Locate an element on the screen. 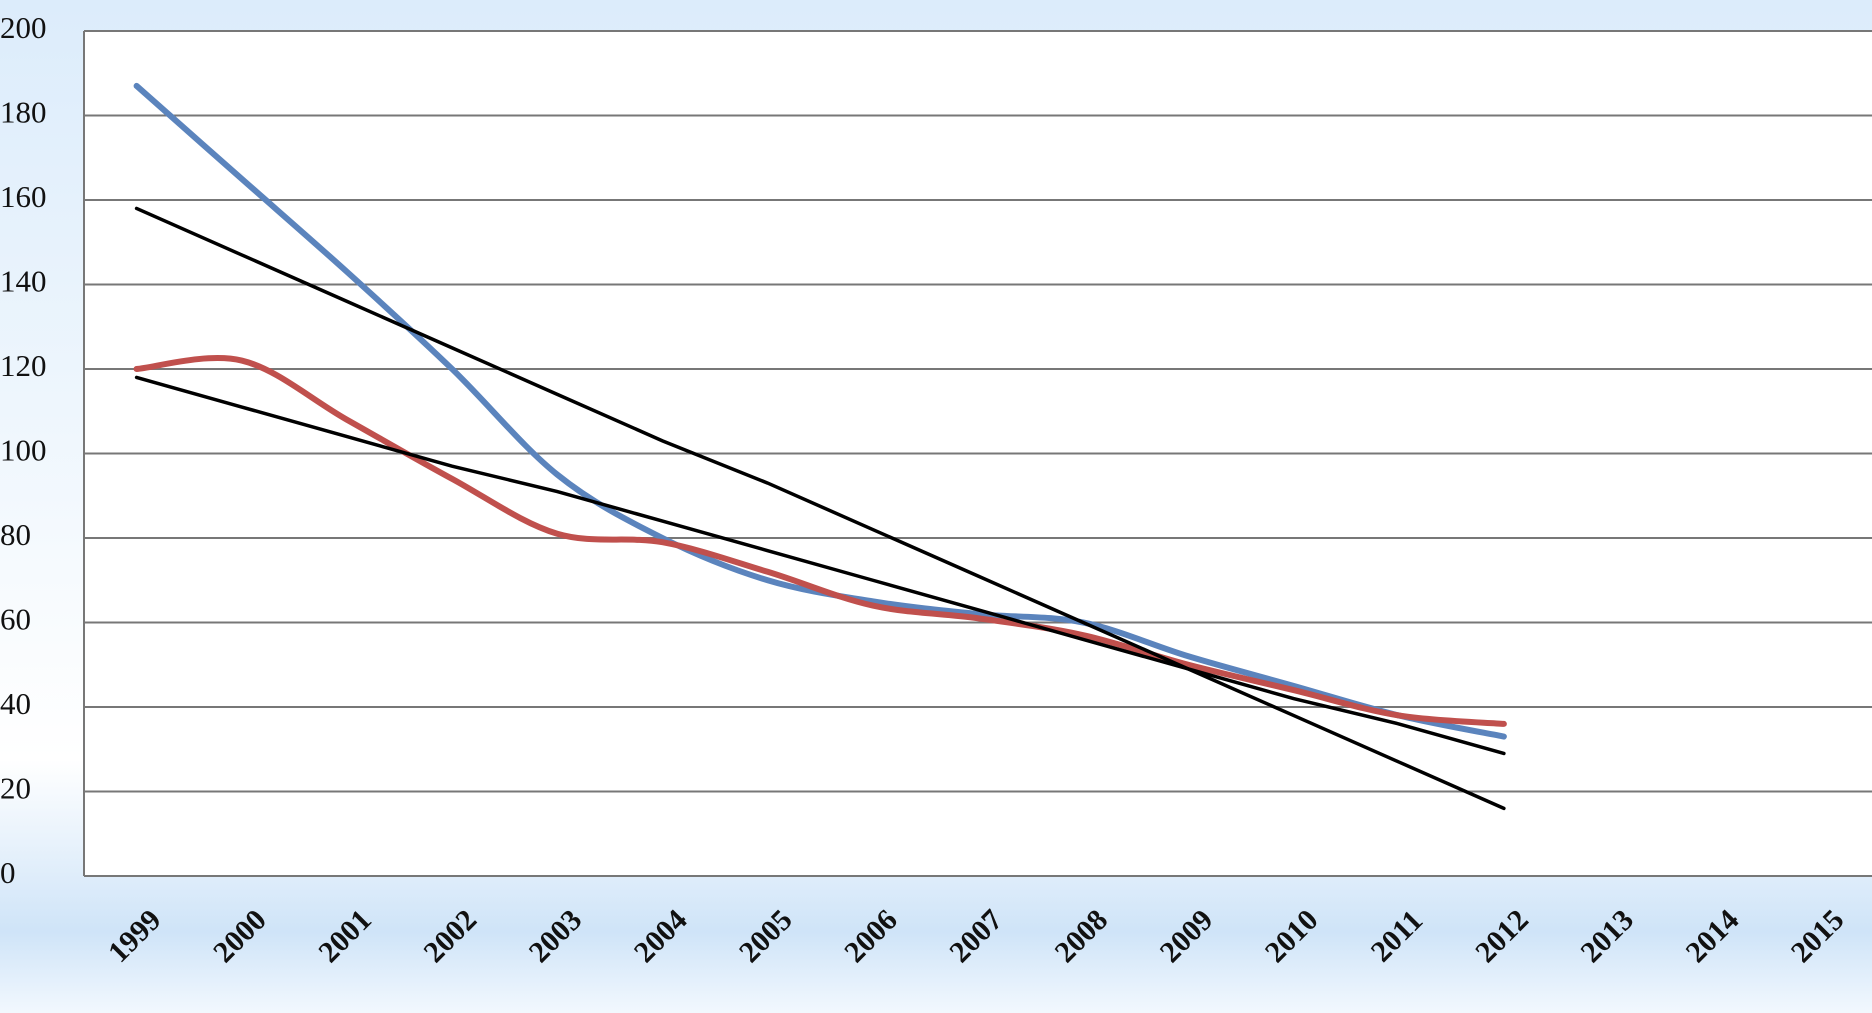 This screenshot has width=1872, height=1013. y-tick-label: 100 is located at coordinates (23, 450).